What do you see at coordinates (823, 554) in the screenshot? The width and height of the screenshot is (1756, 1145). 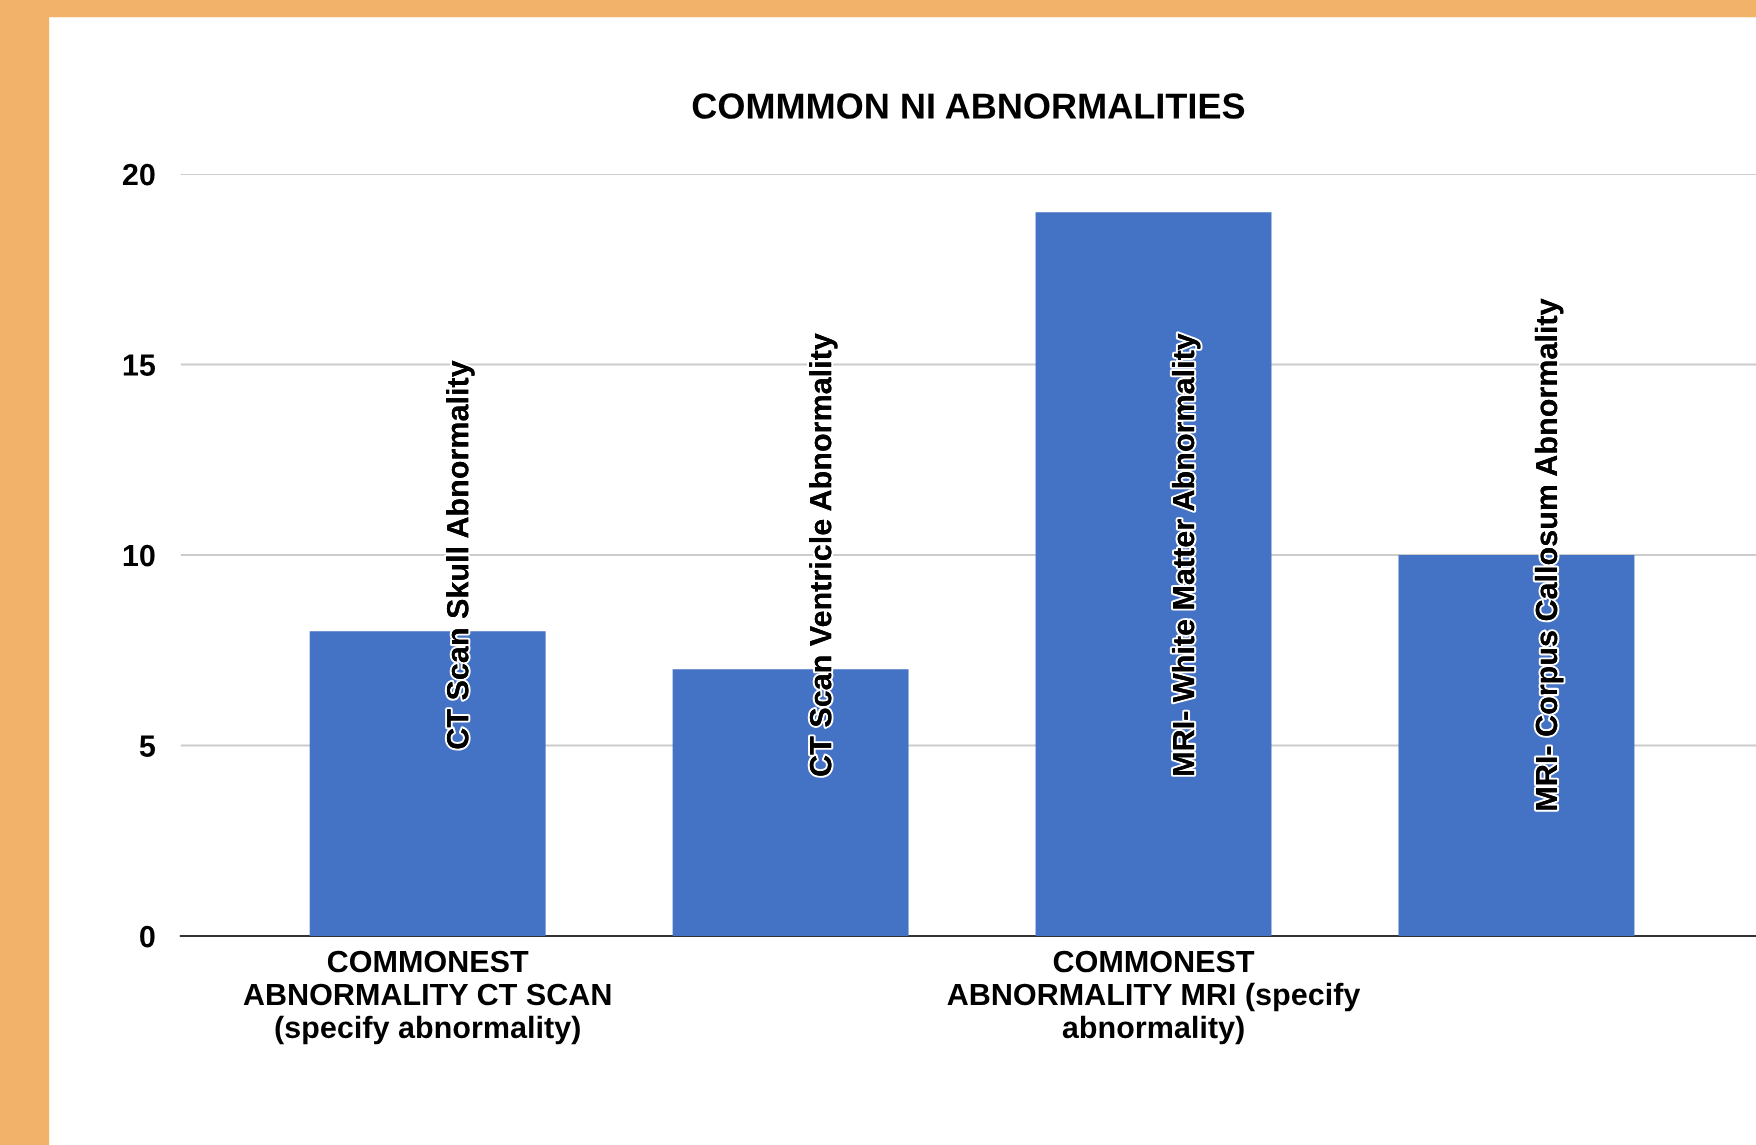 I see `data-label: CT Scan Ventricle Abnormality` at bounding box center [823, 554].